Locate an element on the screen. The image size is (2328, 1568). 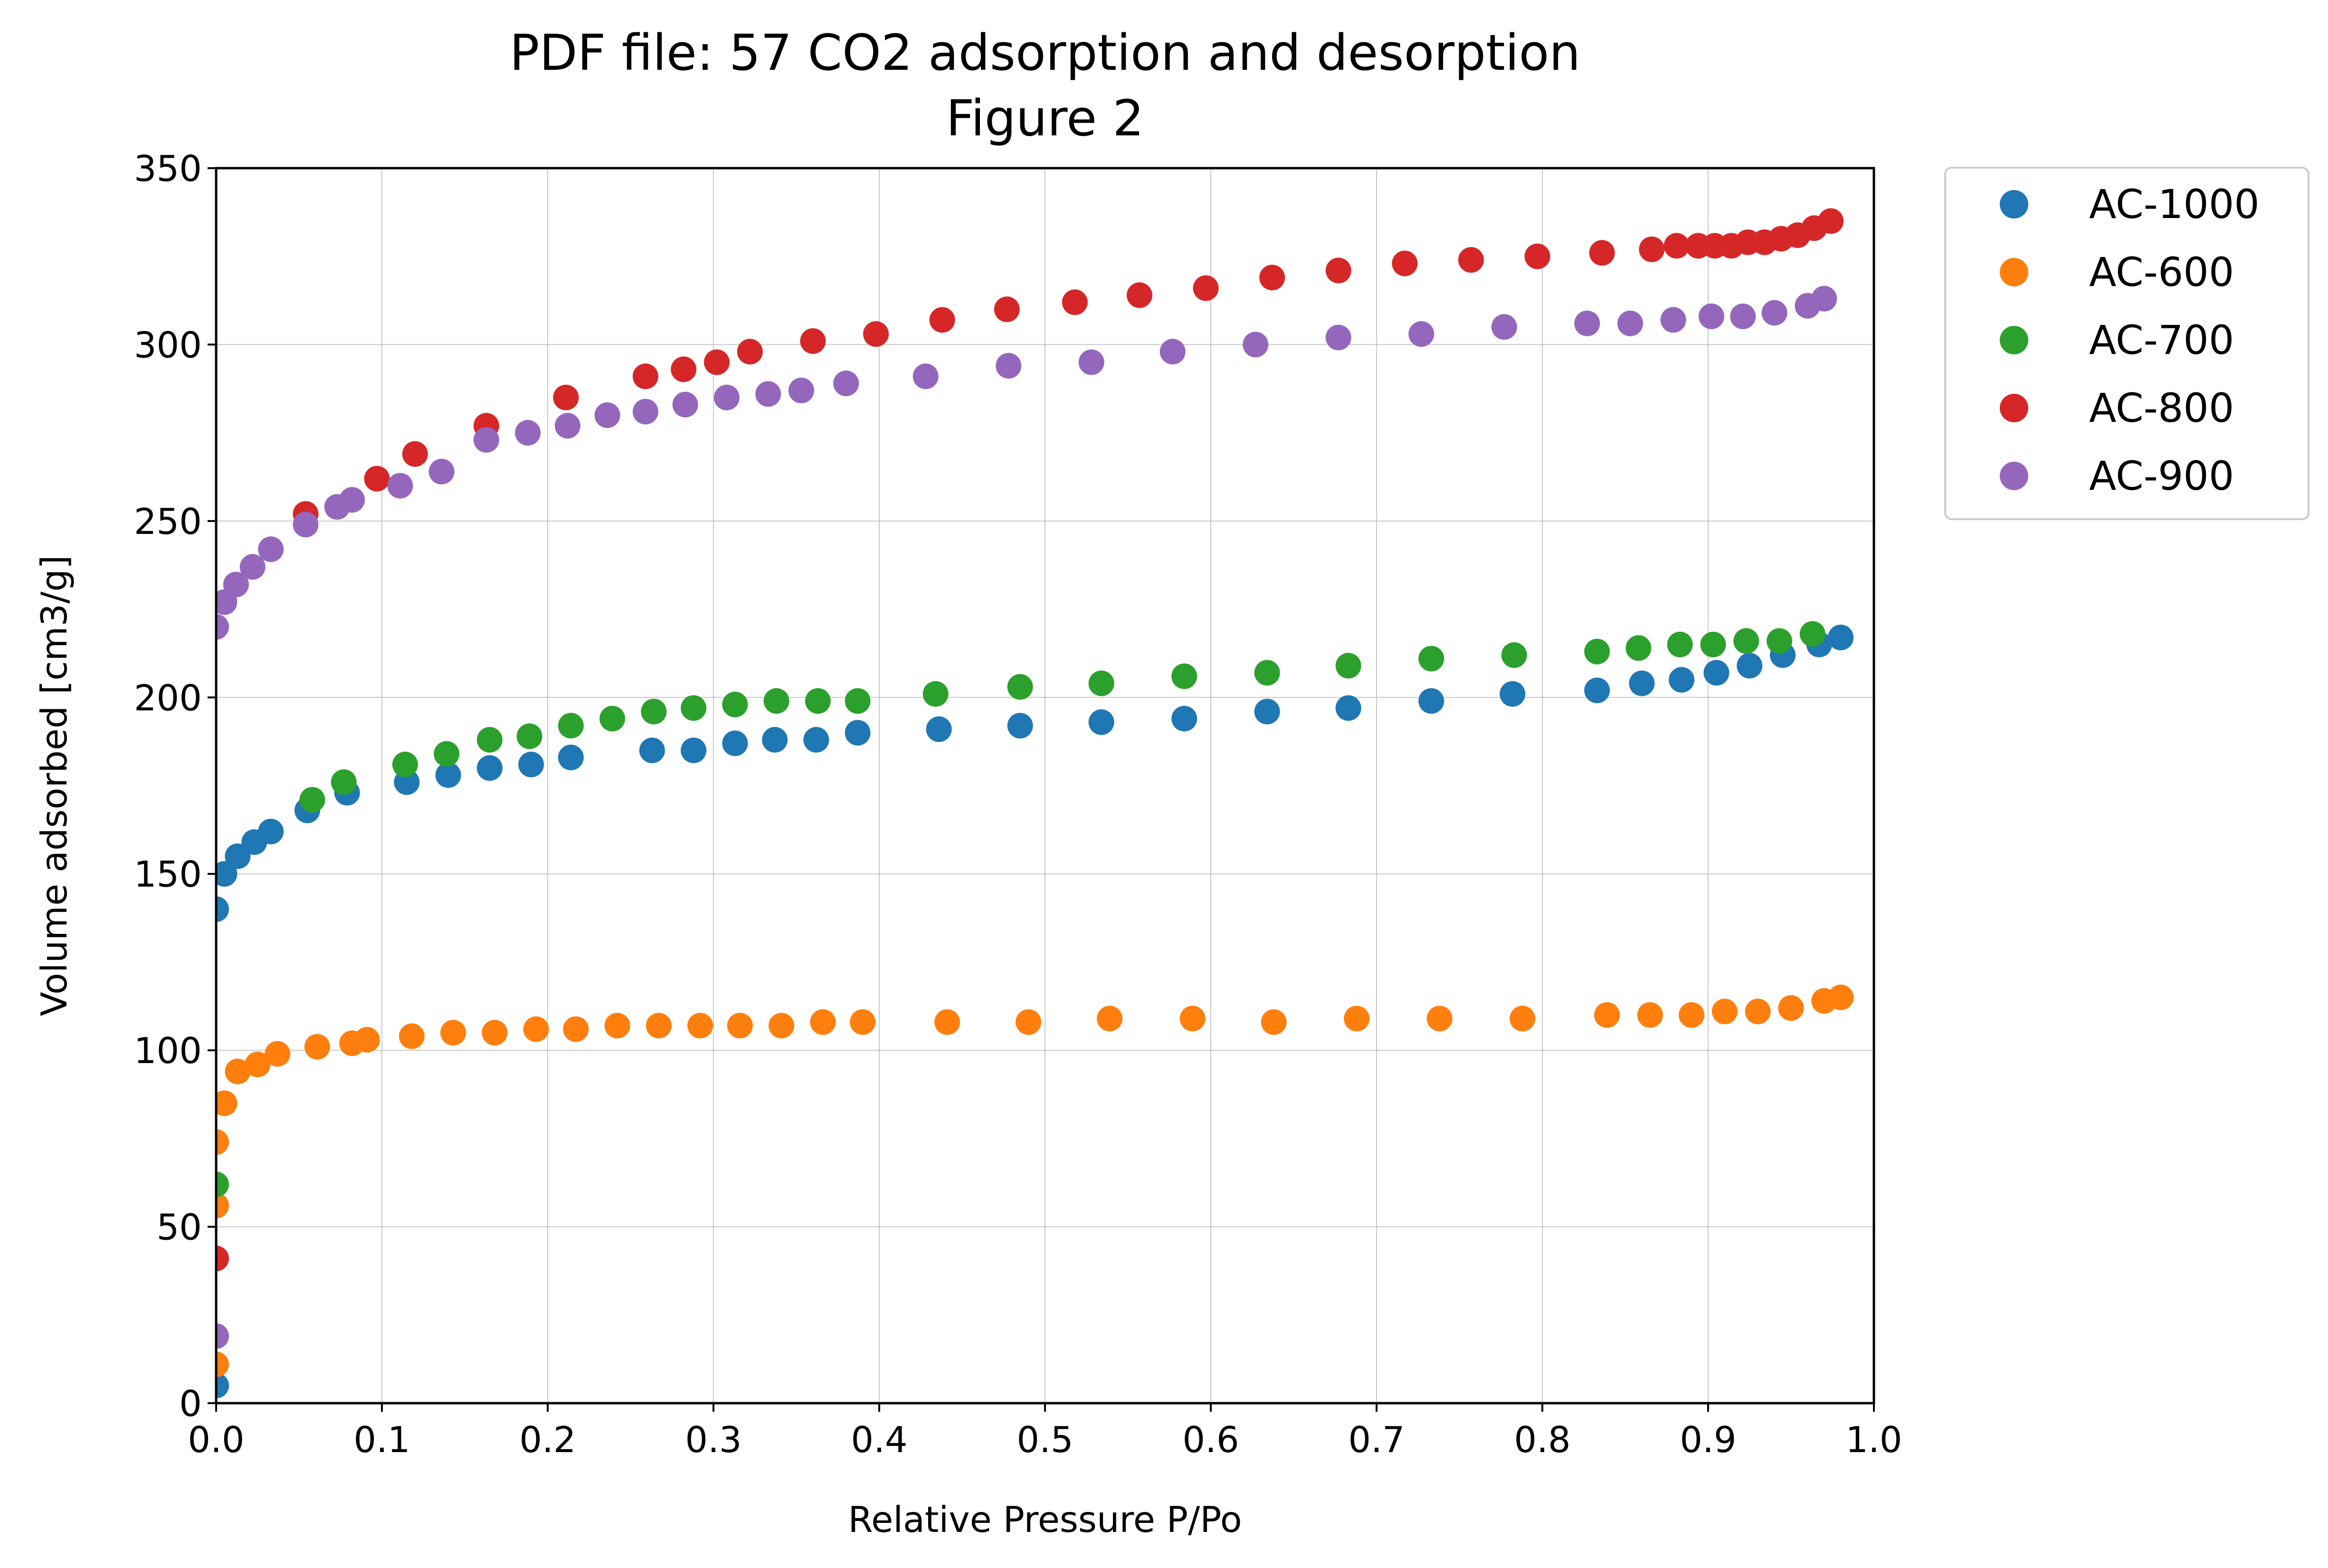
x-tick-label: 0.1 is located at coordinates (382, 1440).